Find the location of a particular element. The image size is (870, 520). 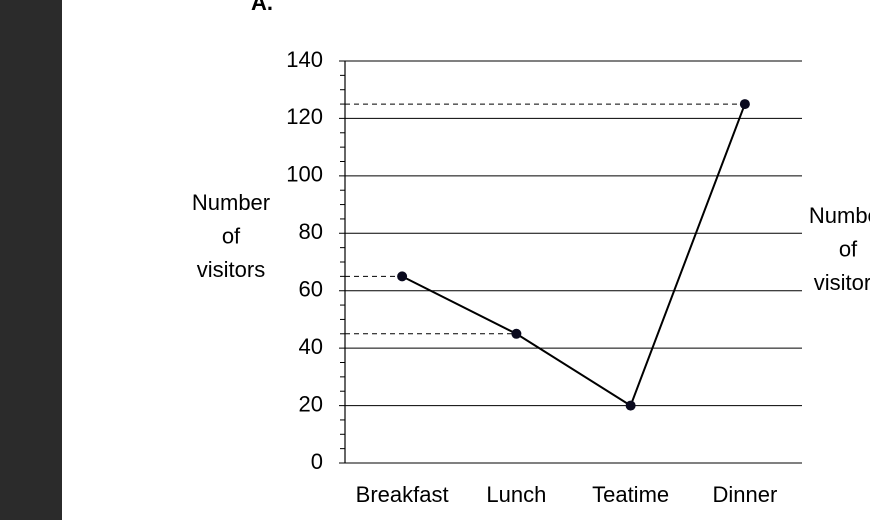

y-tick-label: 100 is located at coordinates (304, 174).